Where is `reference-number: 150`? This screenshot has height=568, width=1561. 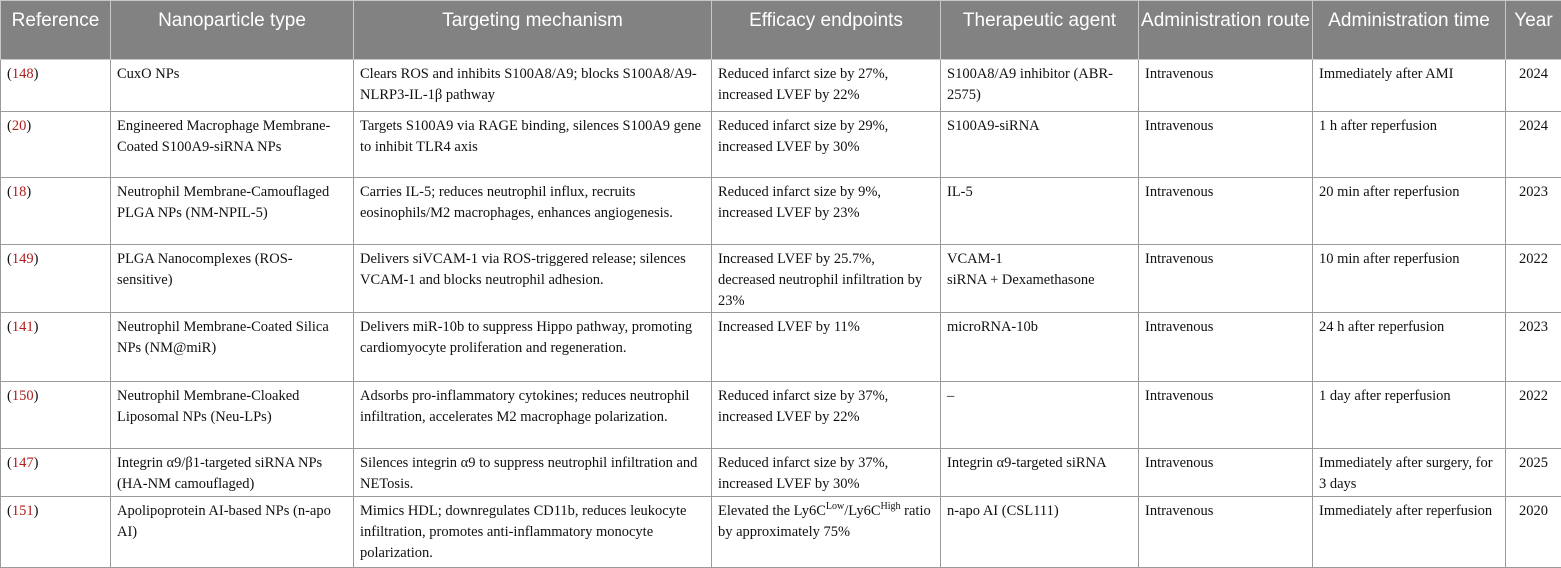
reference-number: 150 is located at coordinates (23, 396).